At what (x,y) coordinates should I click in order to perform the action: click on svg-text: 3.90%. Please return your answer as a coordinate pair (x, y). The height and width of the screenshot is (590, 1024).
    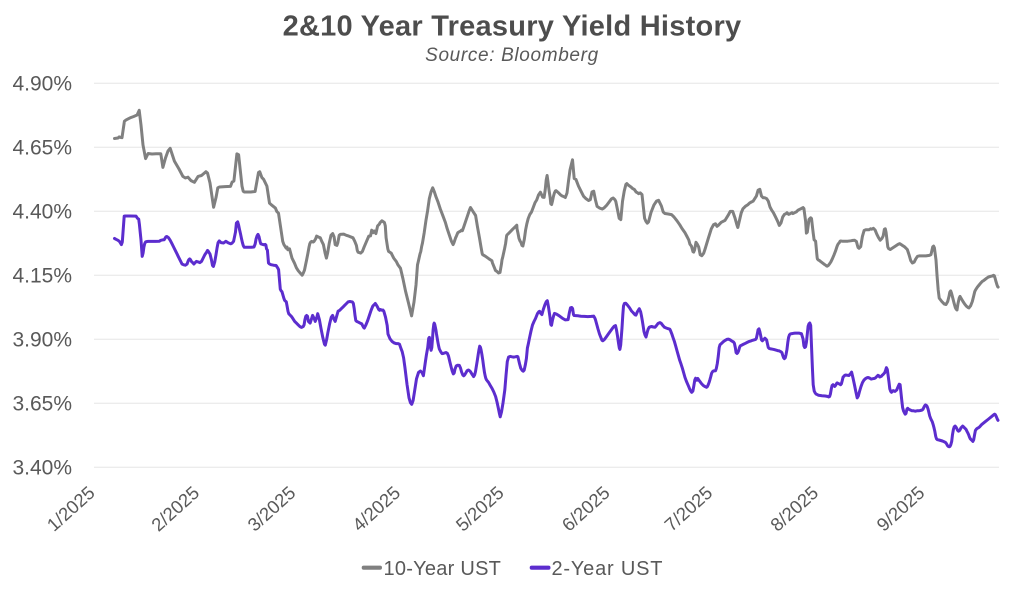
    Looking at the image, I should click on (42, 340).